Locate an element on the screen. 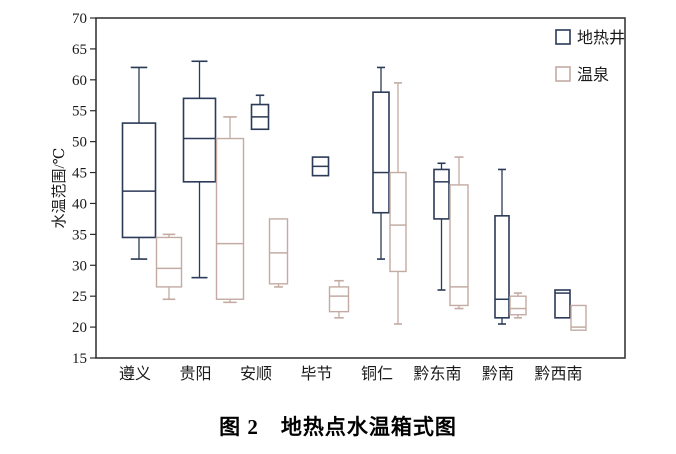 The height and width of the screenshot is (454, 676). x-tick-label: 毕节 is located at coordinates (316, 374).